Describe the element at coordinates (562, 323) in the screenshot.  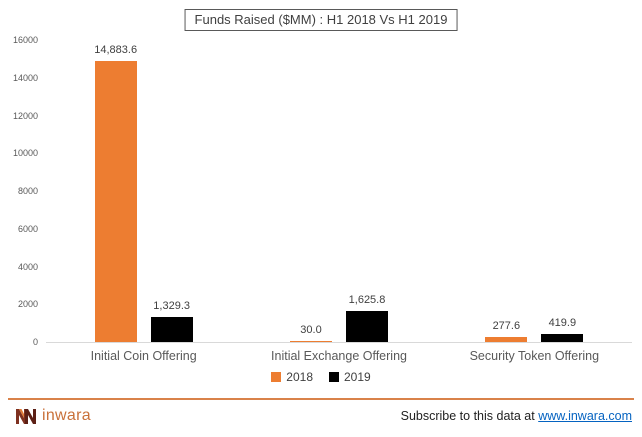
I see `bar-value-label: 419.9` at that location.